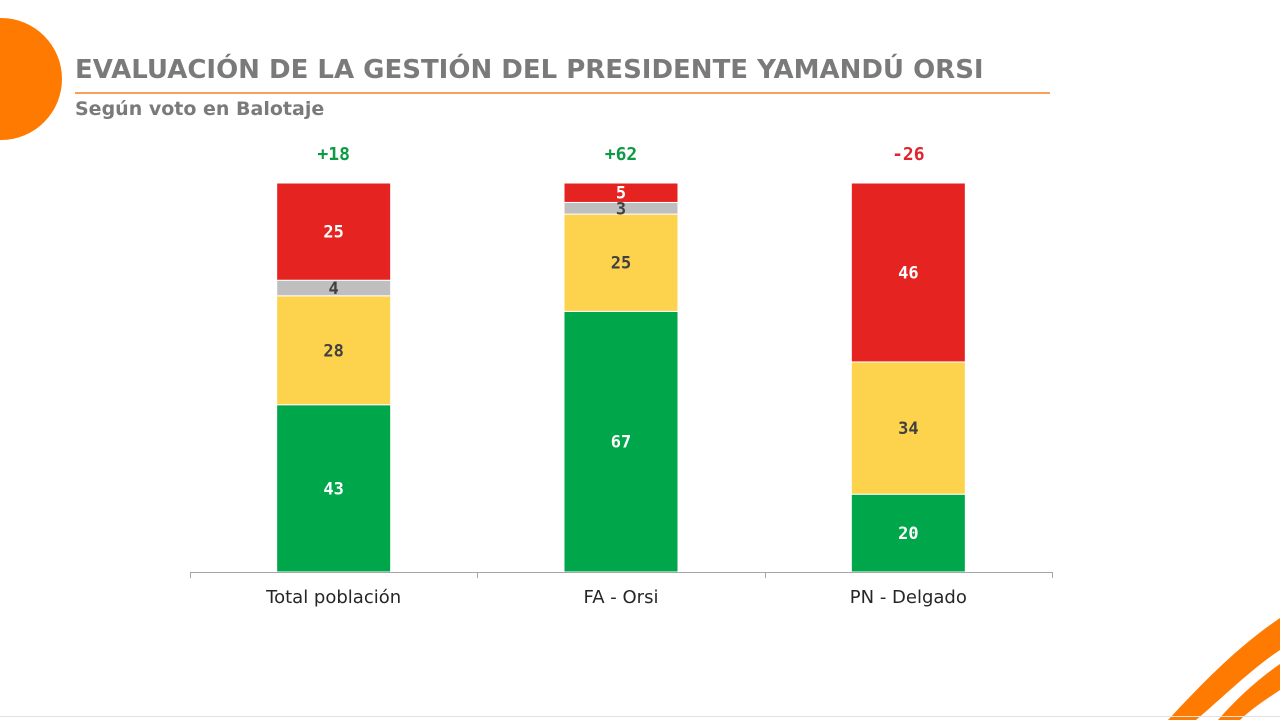 The height and width of the screenshot is (720, 1280). I want to click on data-label: 43, so click(333, 489).